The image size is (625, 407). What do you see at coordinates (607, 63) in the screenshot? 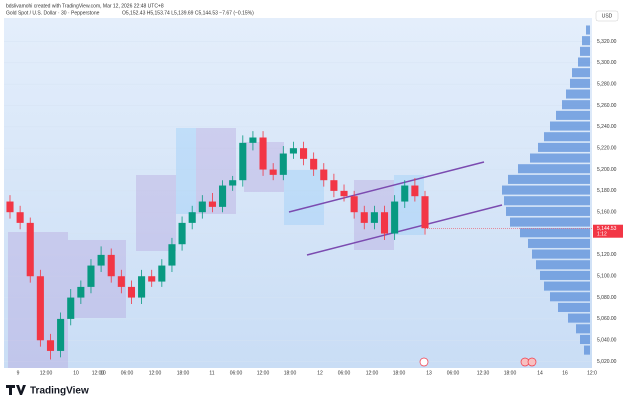
I see `y-tick-label: 5,300.00` at bounding box center [607, 63].